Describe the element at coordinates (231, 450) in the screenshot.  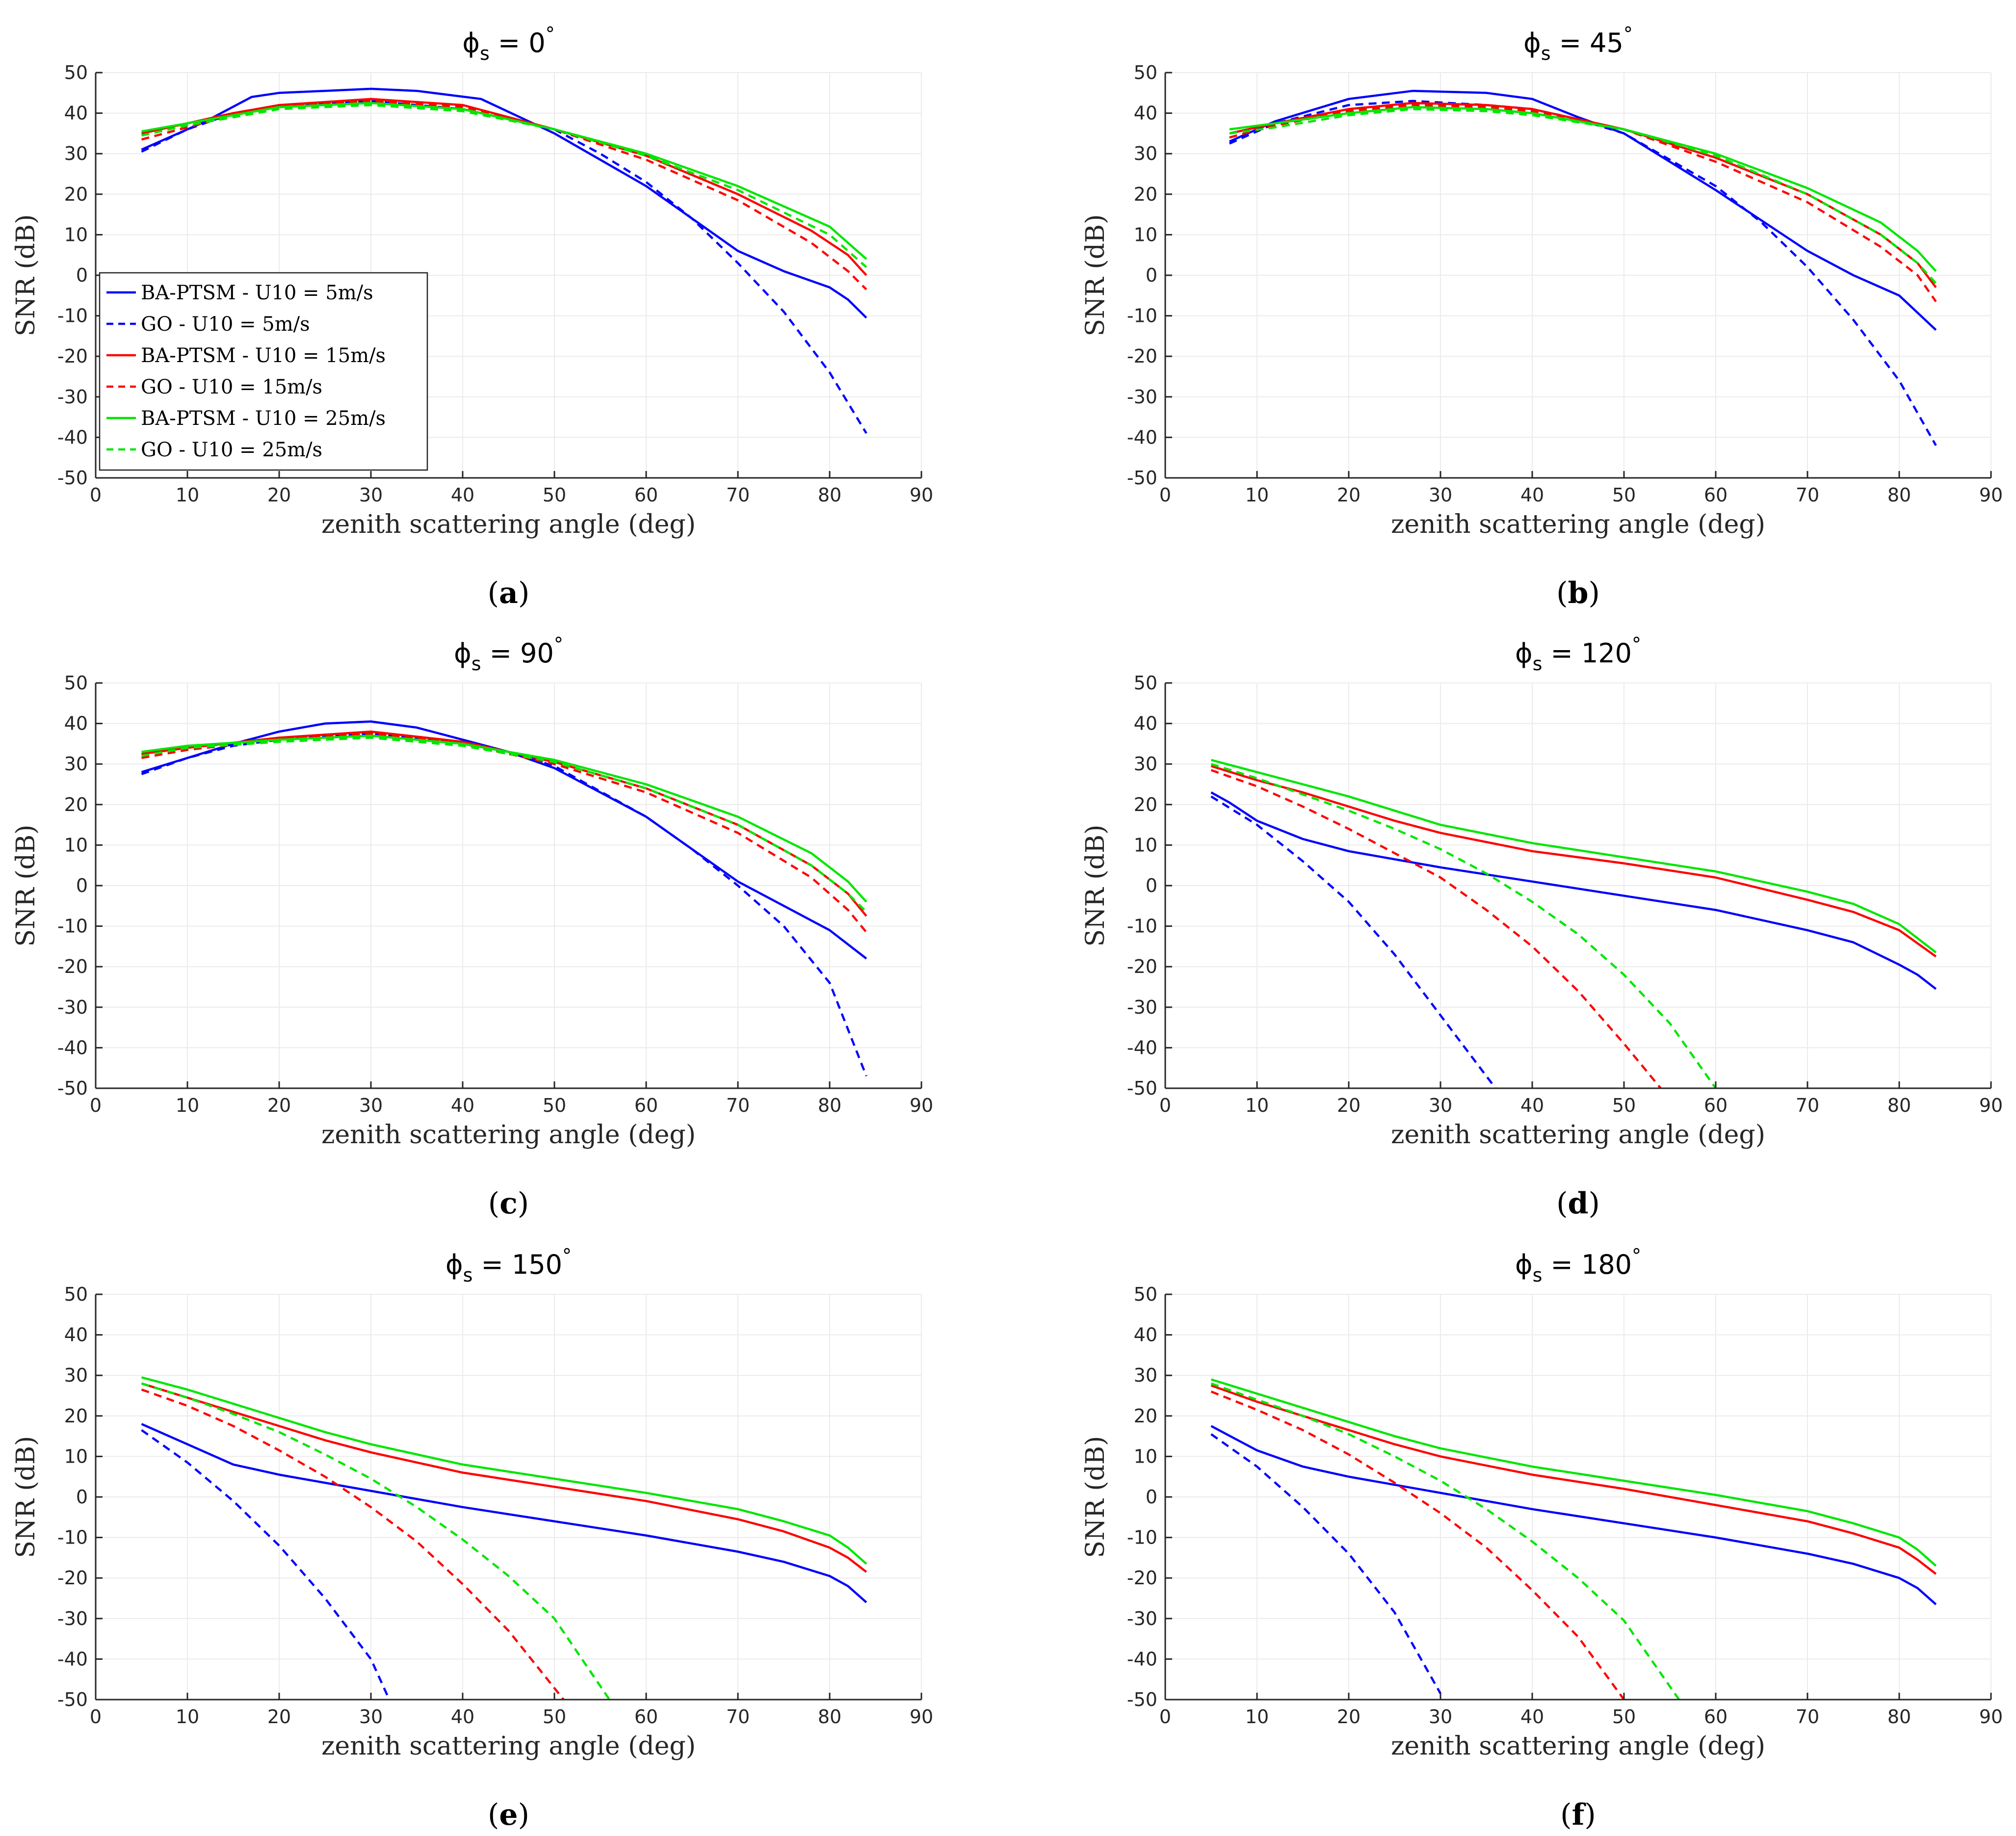
I see `legend-entry-6: GO - U10 = 25m/s` at that location.